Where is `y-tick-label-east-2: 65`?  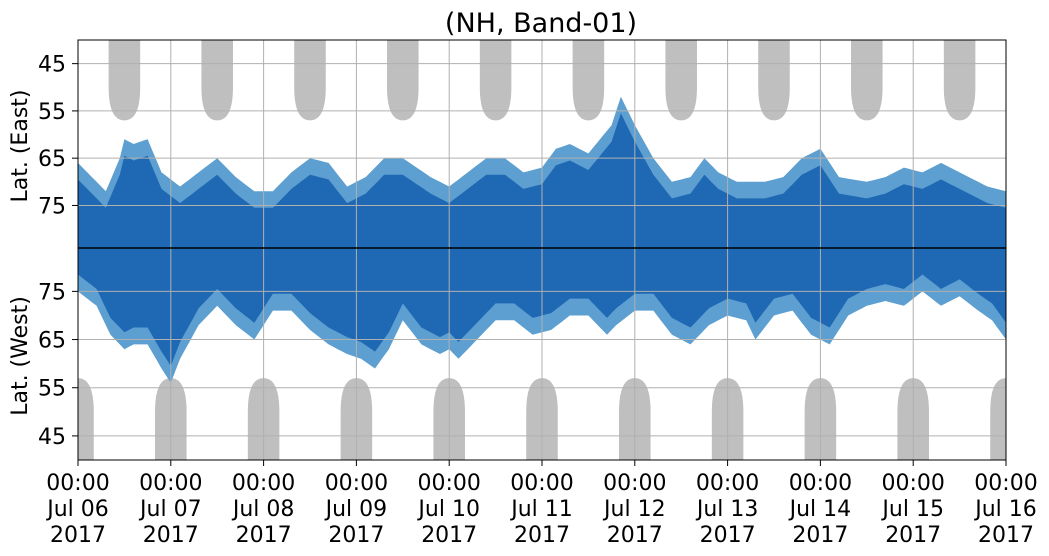 y-tick-label-east-2: 65 is located at coordinates (52, 159).